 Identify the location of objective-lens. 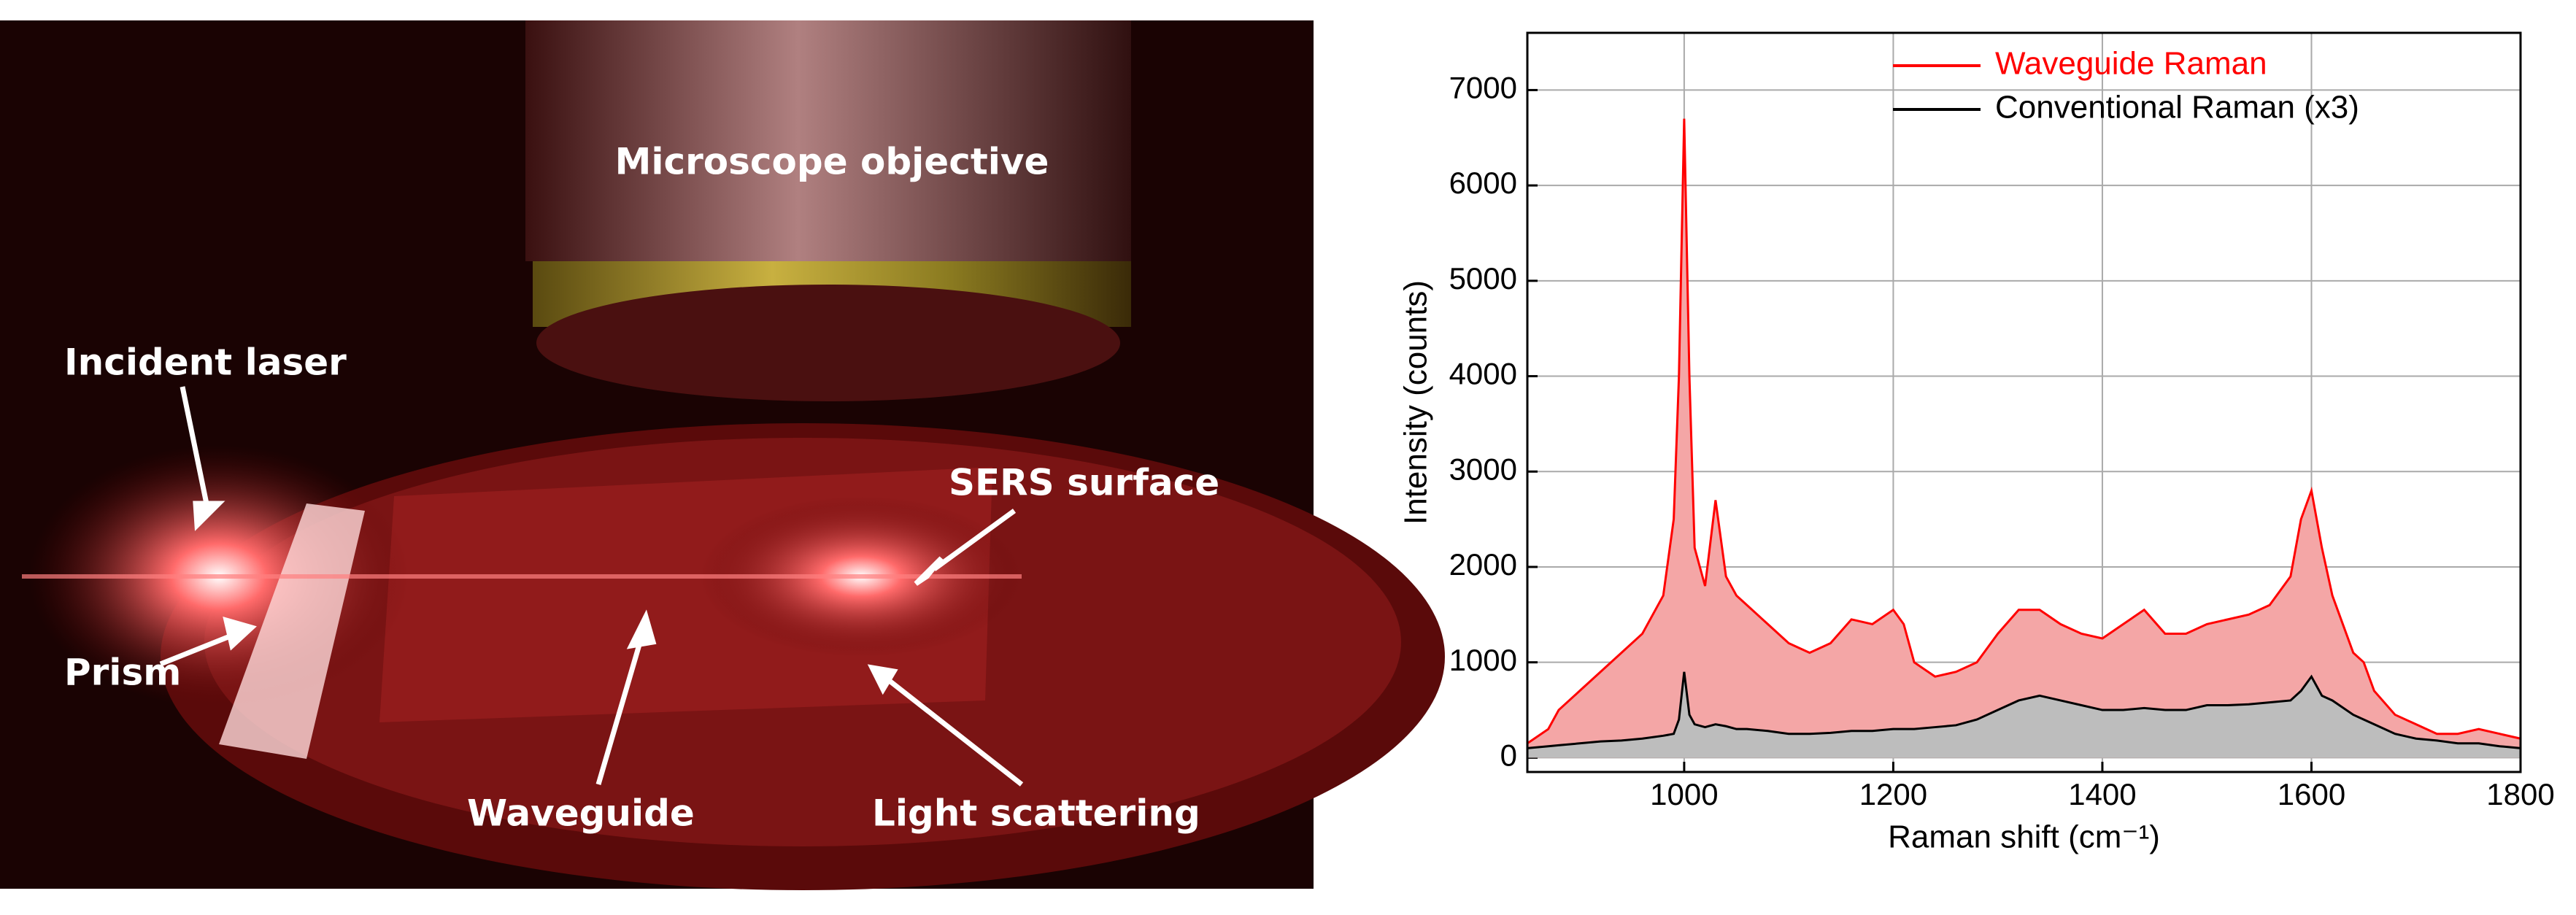
(828, 343).